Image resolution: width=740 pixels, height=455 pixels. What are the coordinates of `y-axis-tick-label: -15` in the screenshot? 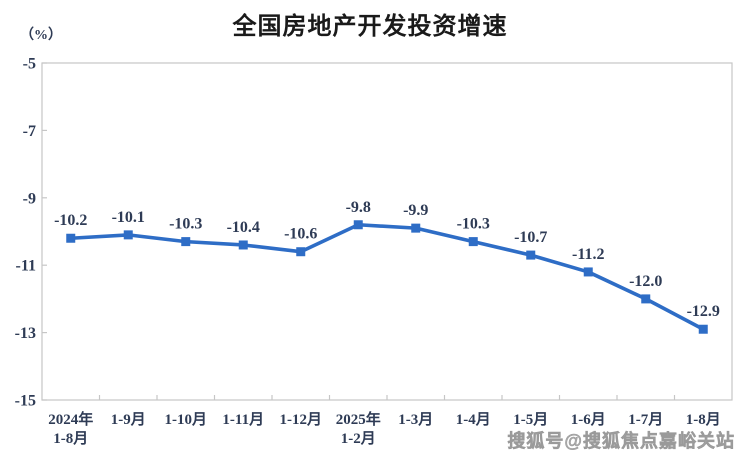 It's located at (25, 401).